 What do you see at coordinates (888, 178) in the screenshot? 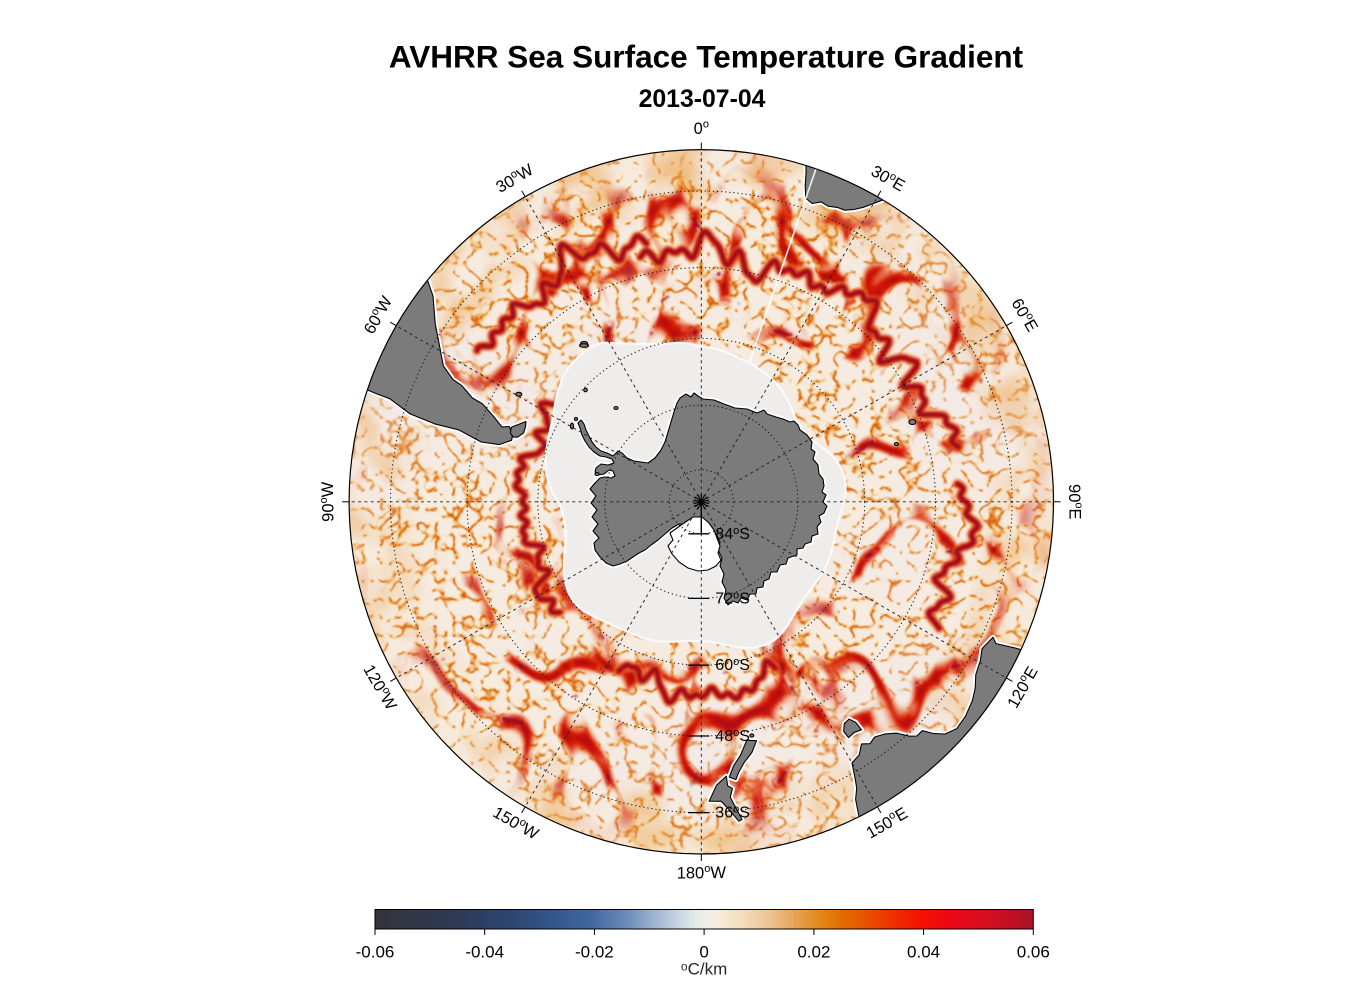
I see `svg-text: 30oE` at bounding box center [888, 178].